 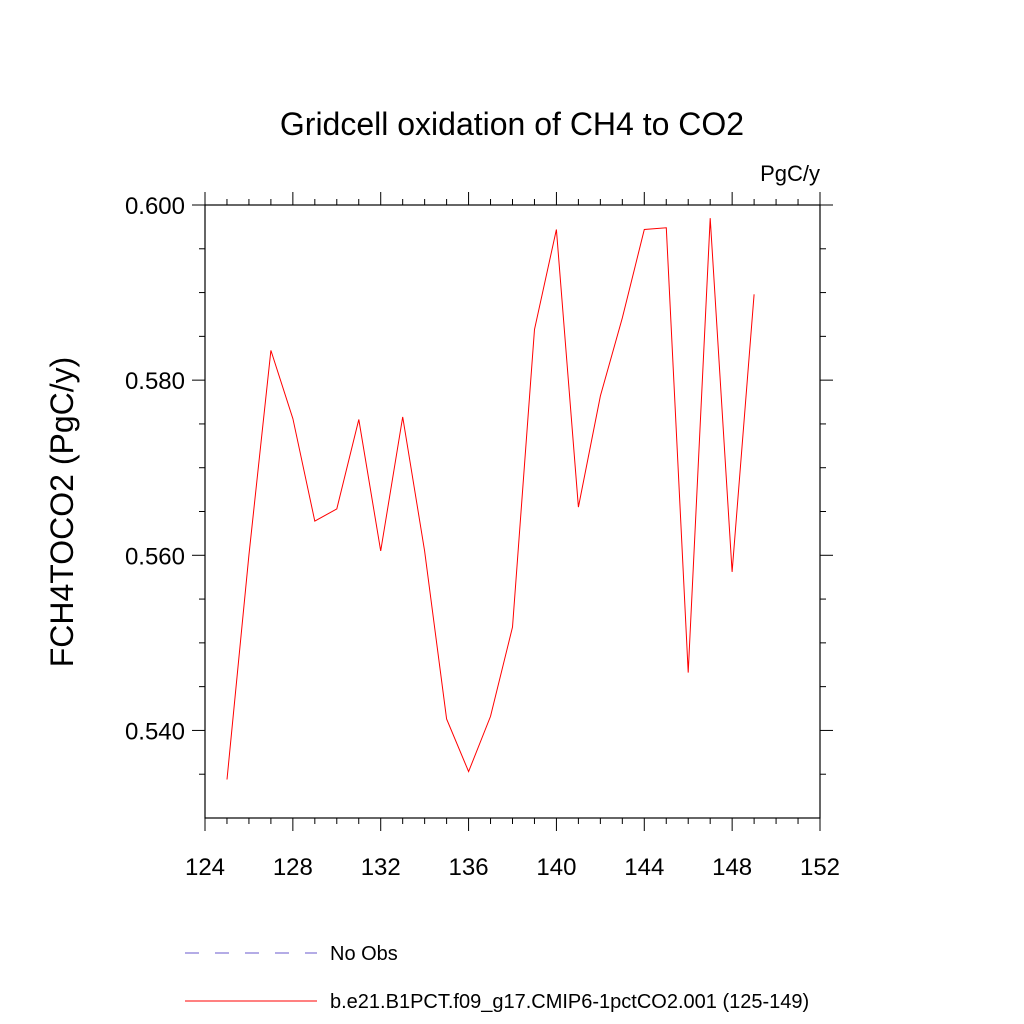 What do you see at coordinates (512, 124) in the screenshot?
I see `chart-title: Gridcell oxidation of CH4 to CO2` at bounding box center [512, 124].